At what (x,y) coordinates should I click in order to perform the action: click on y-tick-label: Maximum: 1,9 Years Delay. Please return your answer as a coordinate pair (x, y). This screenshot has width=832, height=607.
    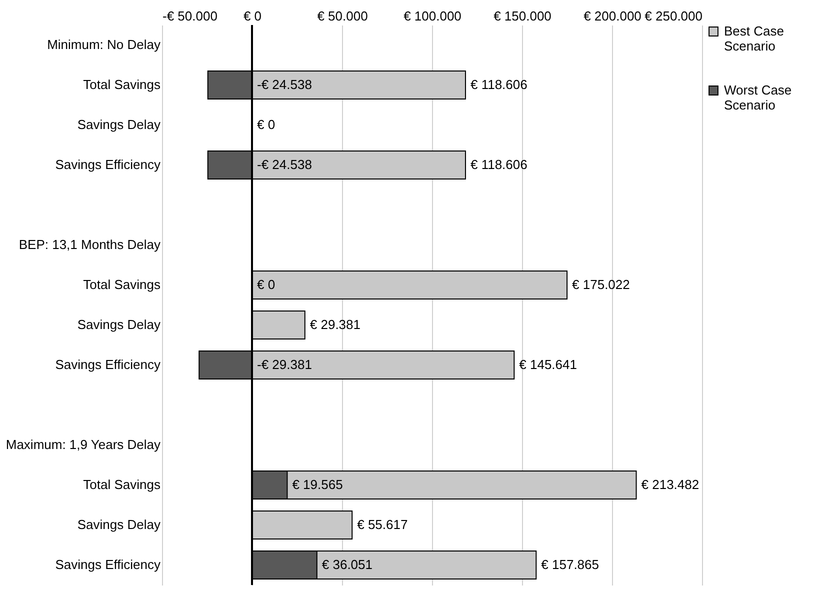
    Looking at the image, I should click on (83, 444).